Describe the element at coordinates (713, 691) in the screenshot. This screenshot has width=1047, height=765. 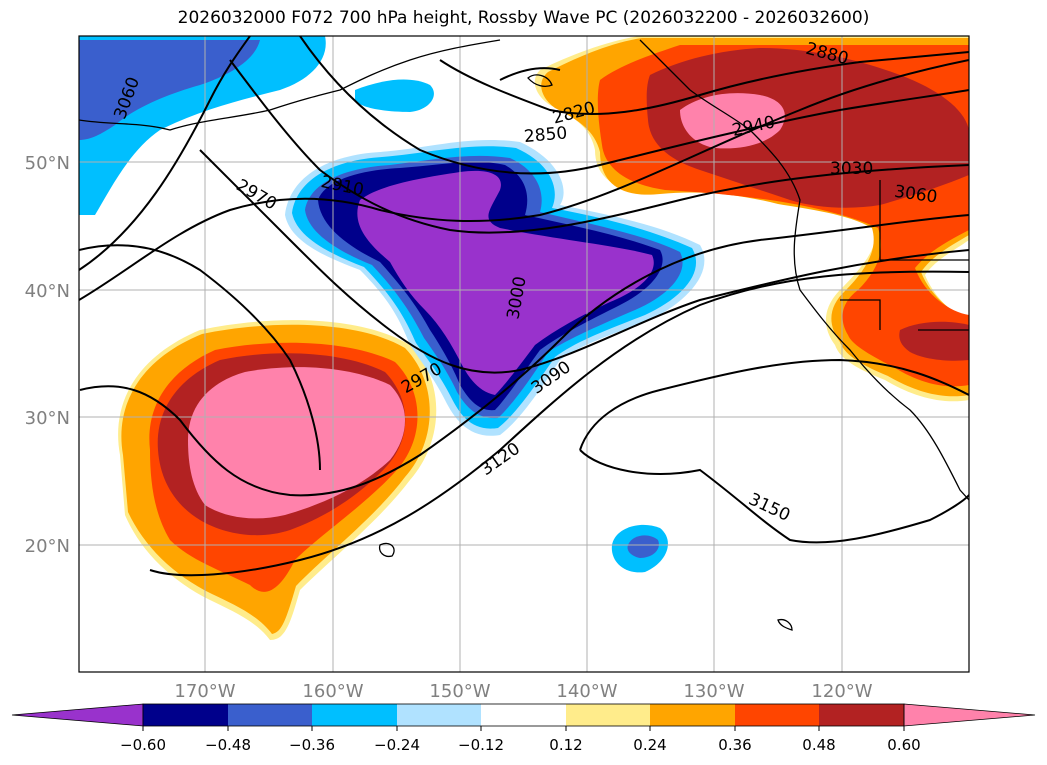
I see `lon-label-130w: 130°W` at that location.